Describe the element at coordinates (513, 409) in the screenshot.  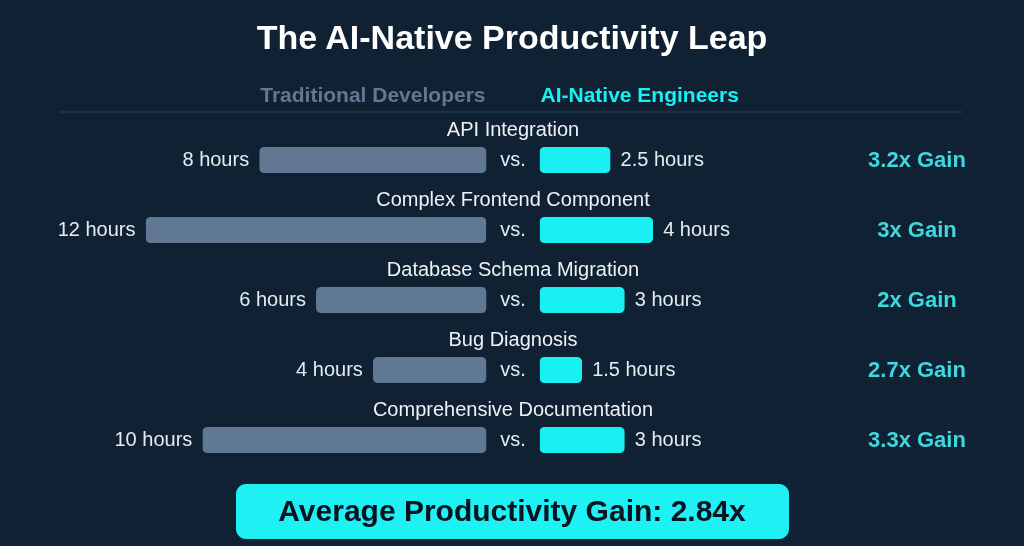
I see `y-tick-label: Comprehensive Documentation` at that location.